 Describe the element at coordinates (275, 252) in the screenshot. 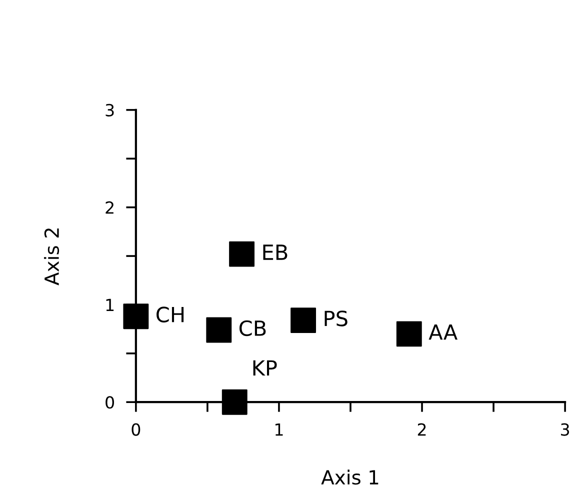

I see `annotation: EB` at that location.